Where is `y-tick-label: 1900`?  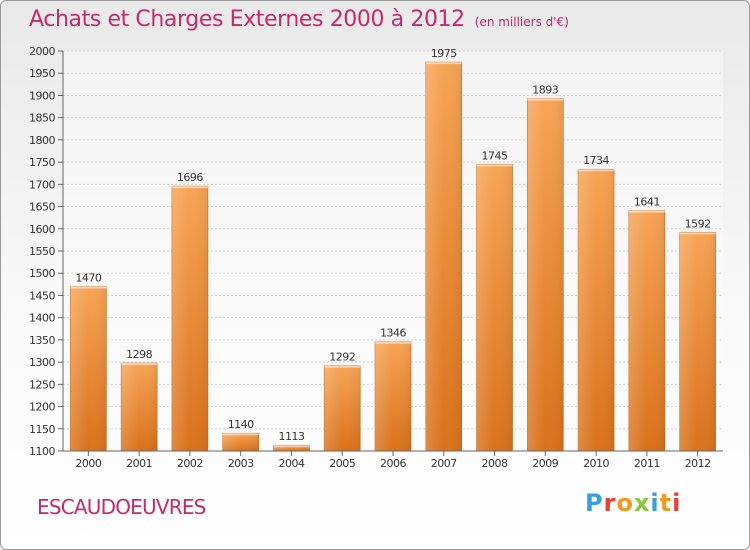 y-tick-label: 1900 is located at coordinates (42, 95).